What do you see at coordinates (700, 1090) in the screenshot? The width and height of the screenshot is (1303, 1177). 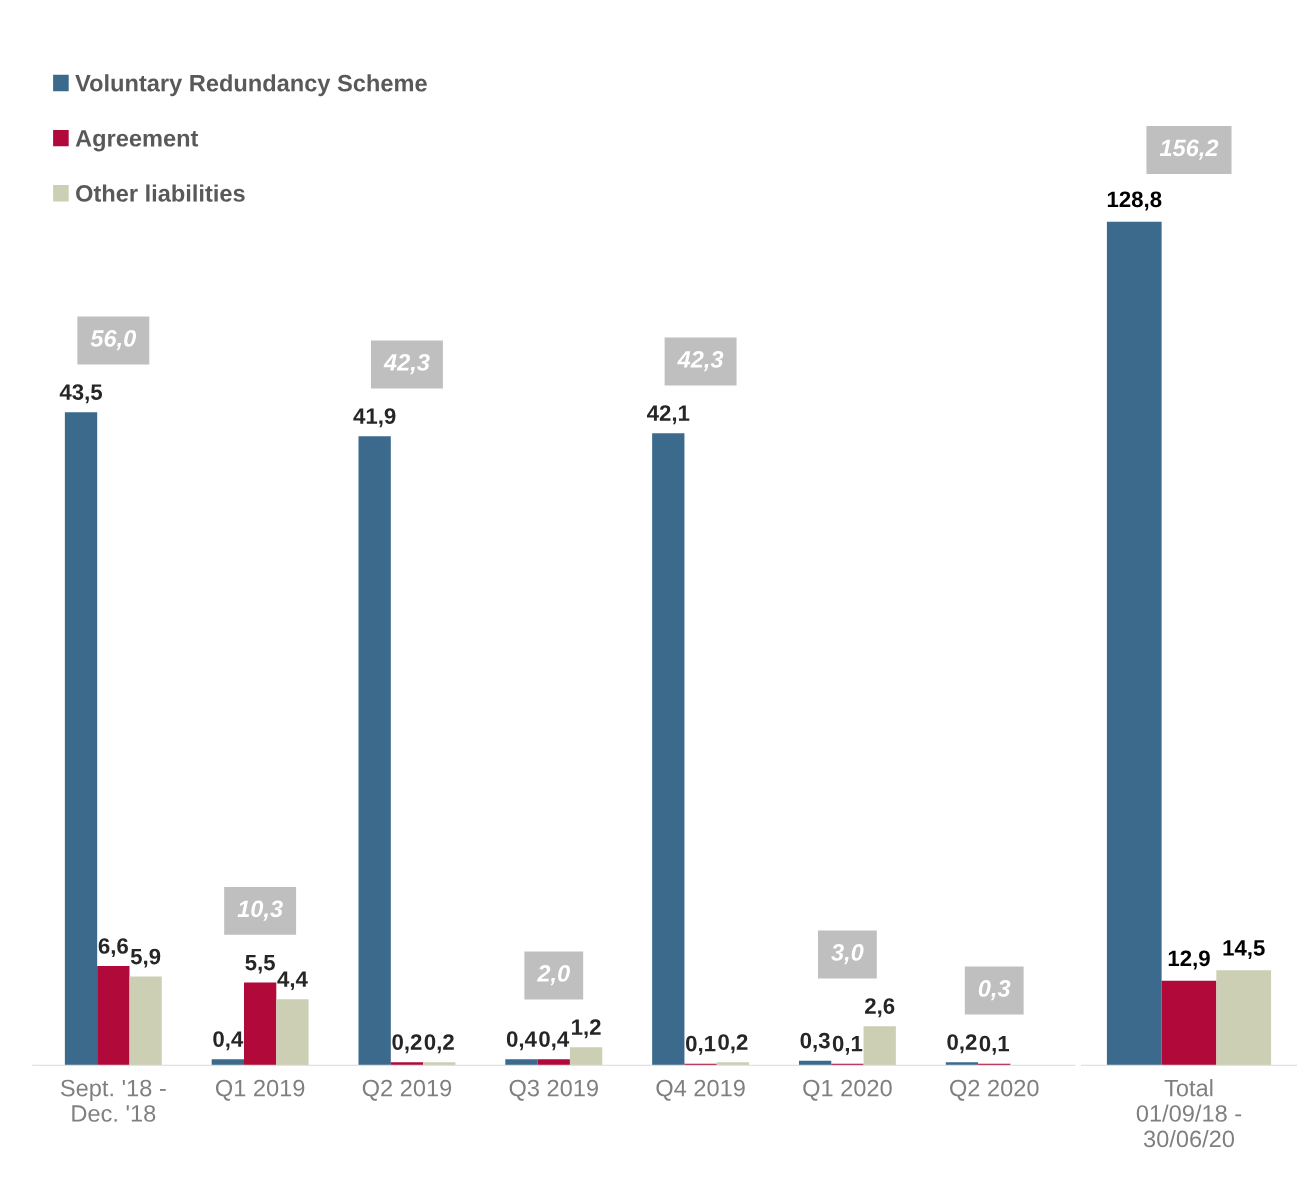 I see `x-tick-label: Q4 2019` at bounding box center [700, 1090].